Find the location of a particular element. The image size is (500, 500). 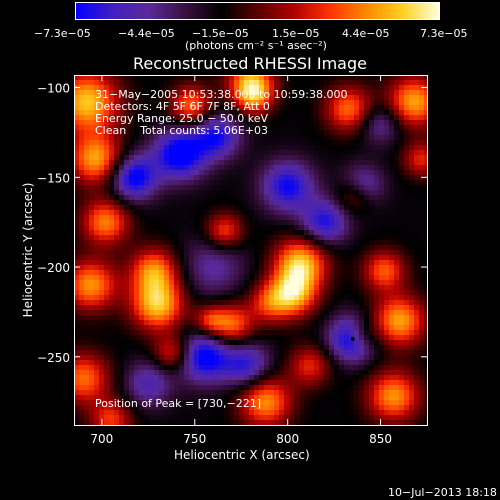

peak-marker is located at coordinates (352, 338).